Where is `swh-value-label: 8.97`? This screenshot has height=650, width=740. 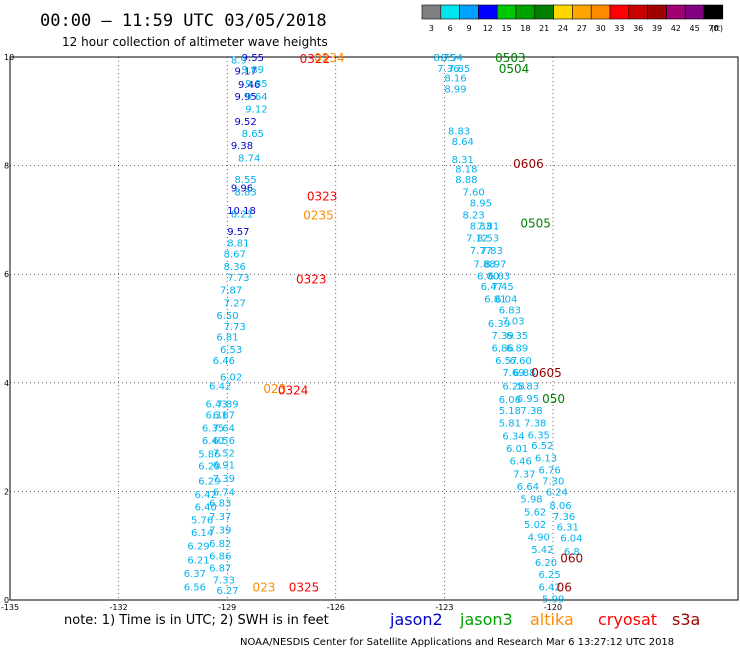 swh-value-label: 8.97 is located at coordinates (495, 264).